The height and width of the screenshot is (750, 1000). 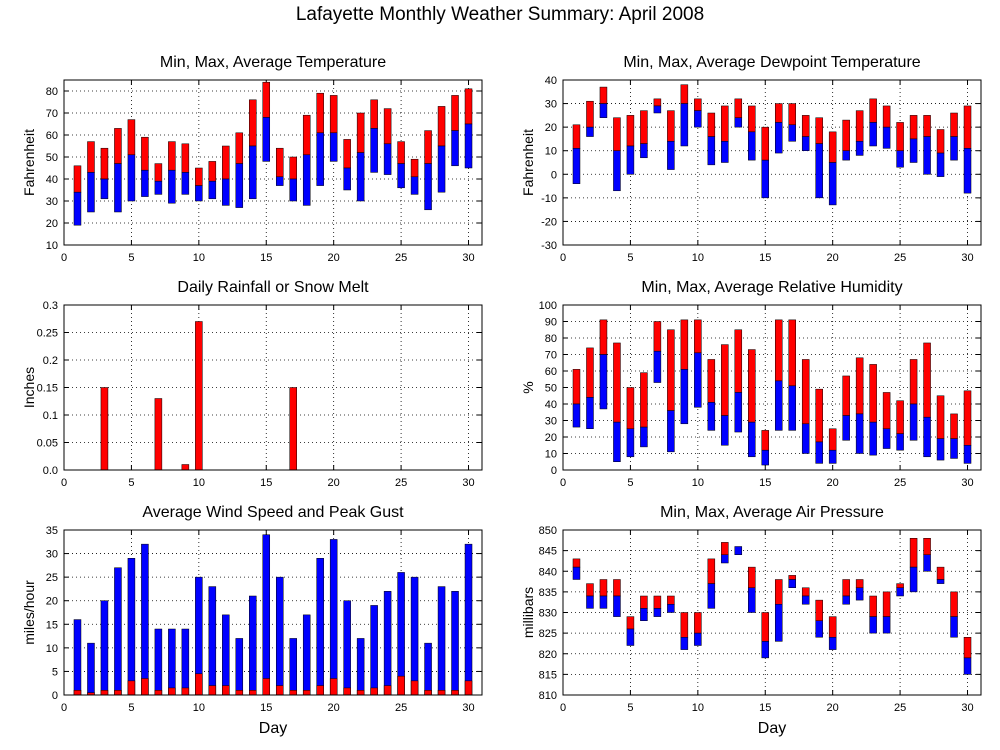 I want to click on y-tick-label: 825, so click(x=548, y=634).